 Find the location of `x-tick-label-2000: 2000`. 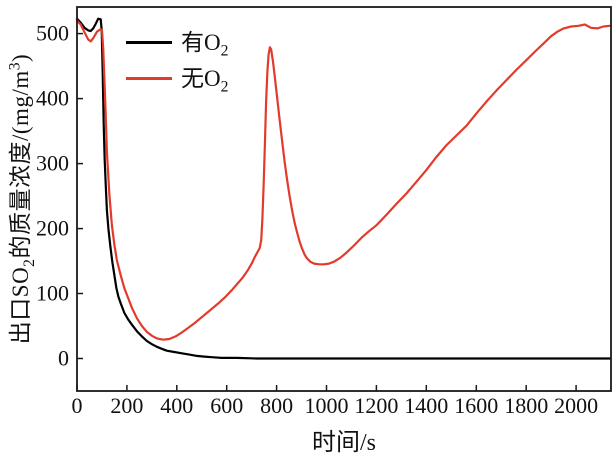

x-tick-label-2000: 2000 is located at coordinates (576, 405).